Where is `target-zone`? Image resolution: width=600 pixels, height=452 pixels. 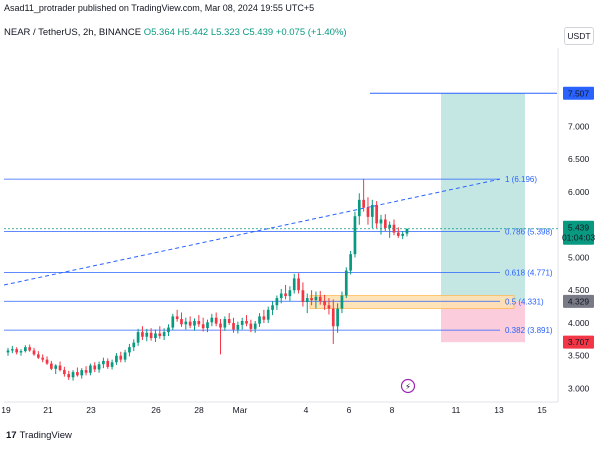 target-zone is located at coordinates (483, 197).